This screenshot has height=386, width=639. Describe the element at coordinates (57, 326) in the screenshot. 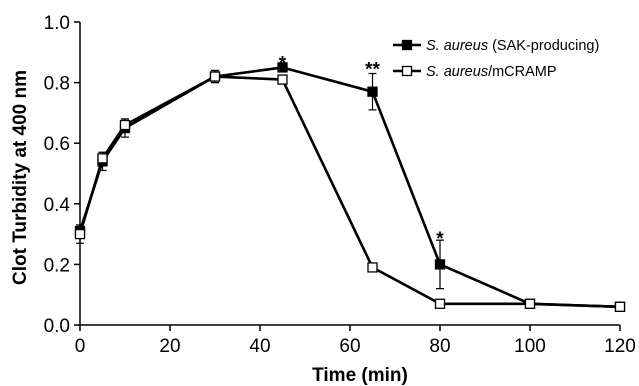

I see `y-tick-label: 0.0` at that location.